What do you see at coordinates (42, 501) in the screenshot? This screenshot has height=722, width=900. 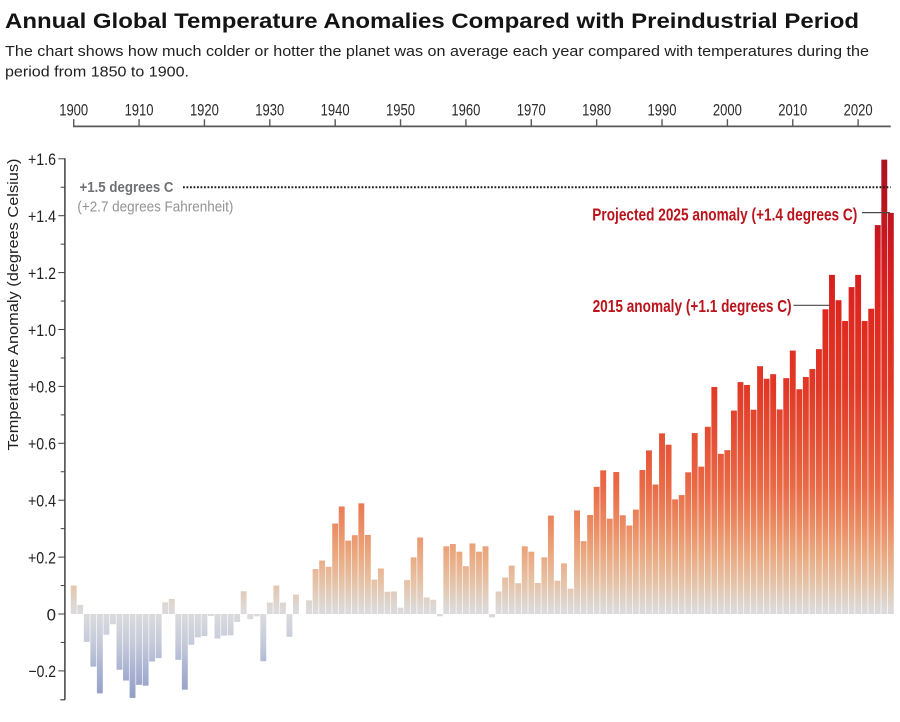 I see `svg-text: +0.4` at bounding box center [42, 501].